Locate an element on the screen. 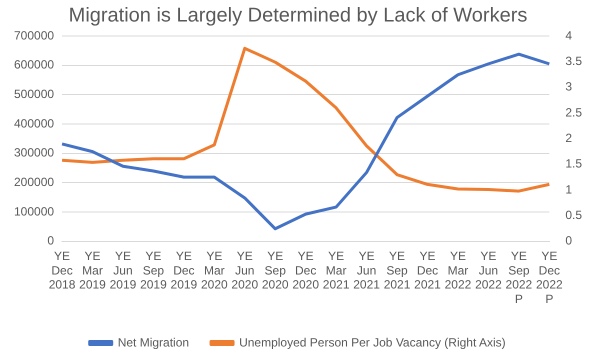 The width and height of the screenshot is (600, 363). y-tick-label: 500000 is located at coordinates (34, 94).